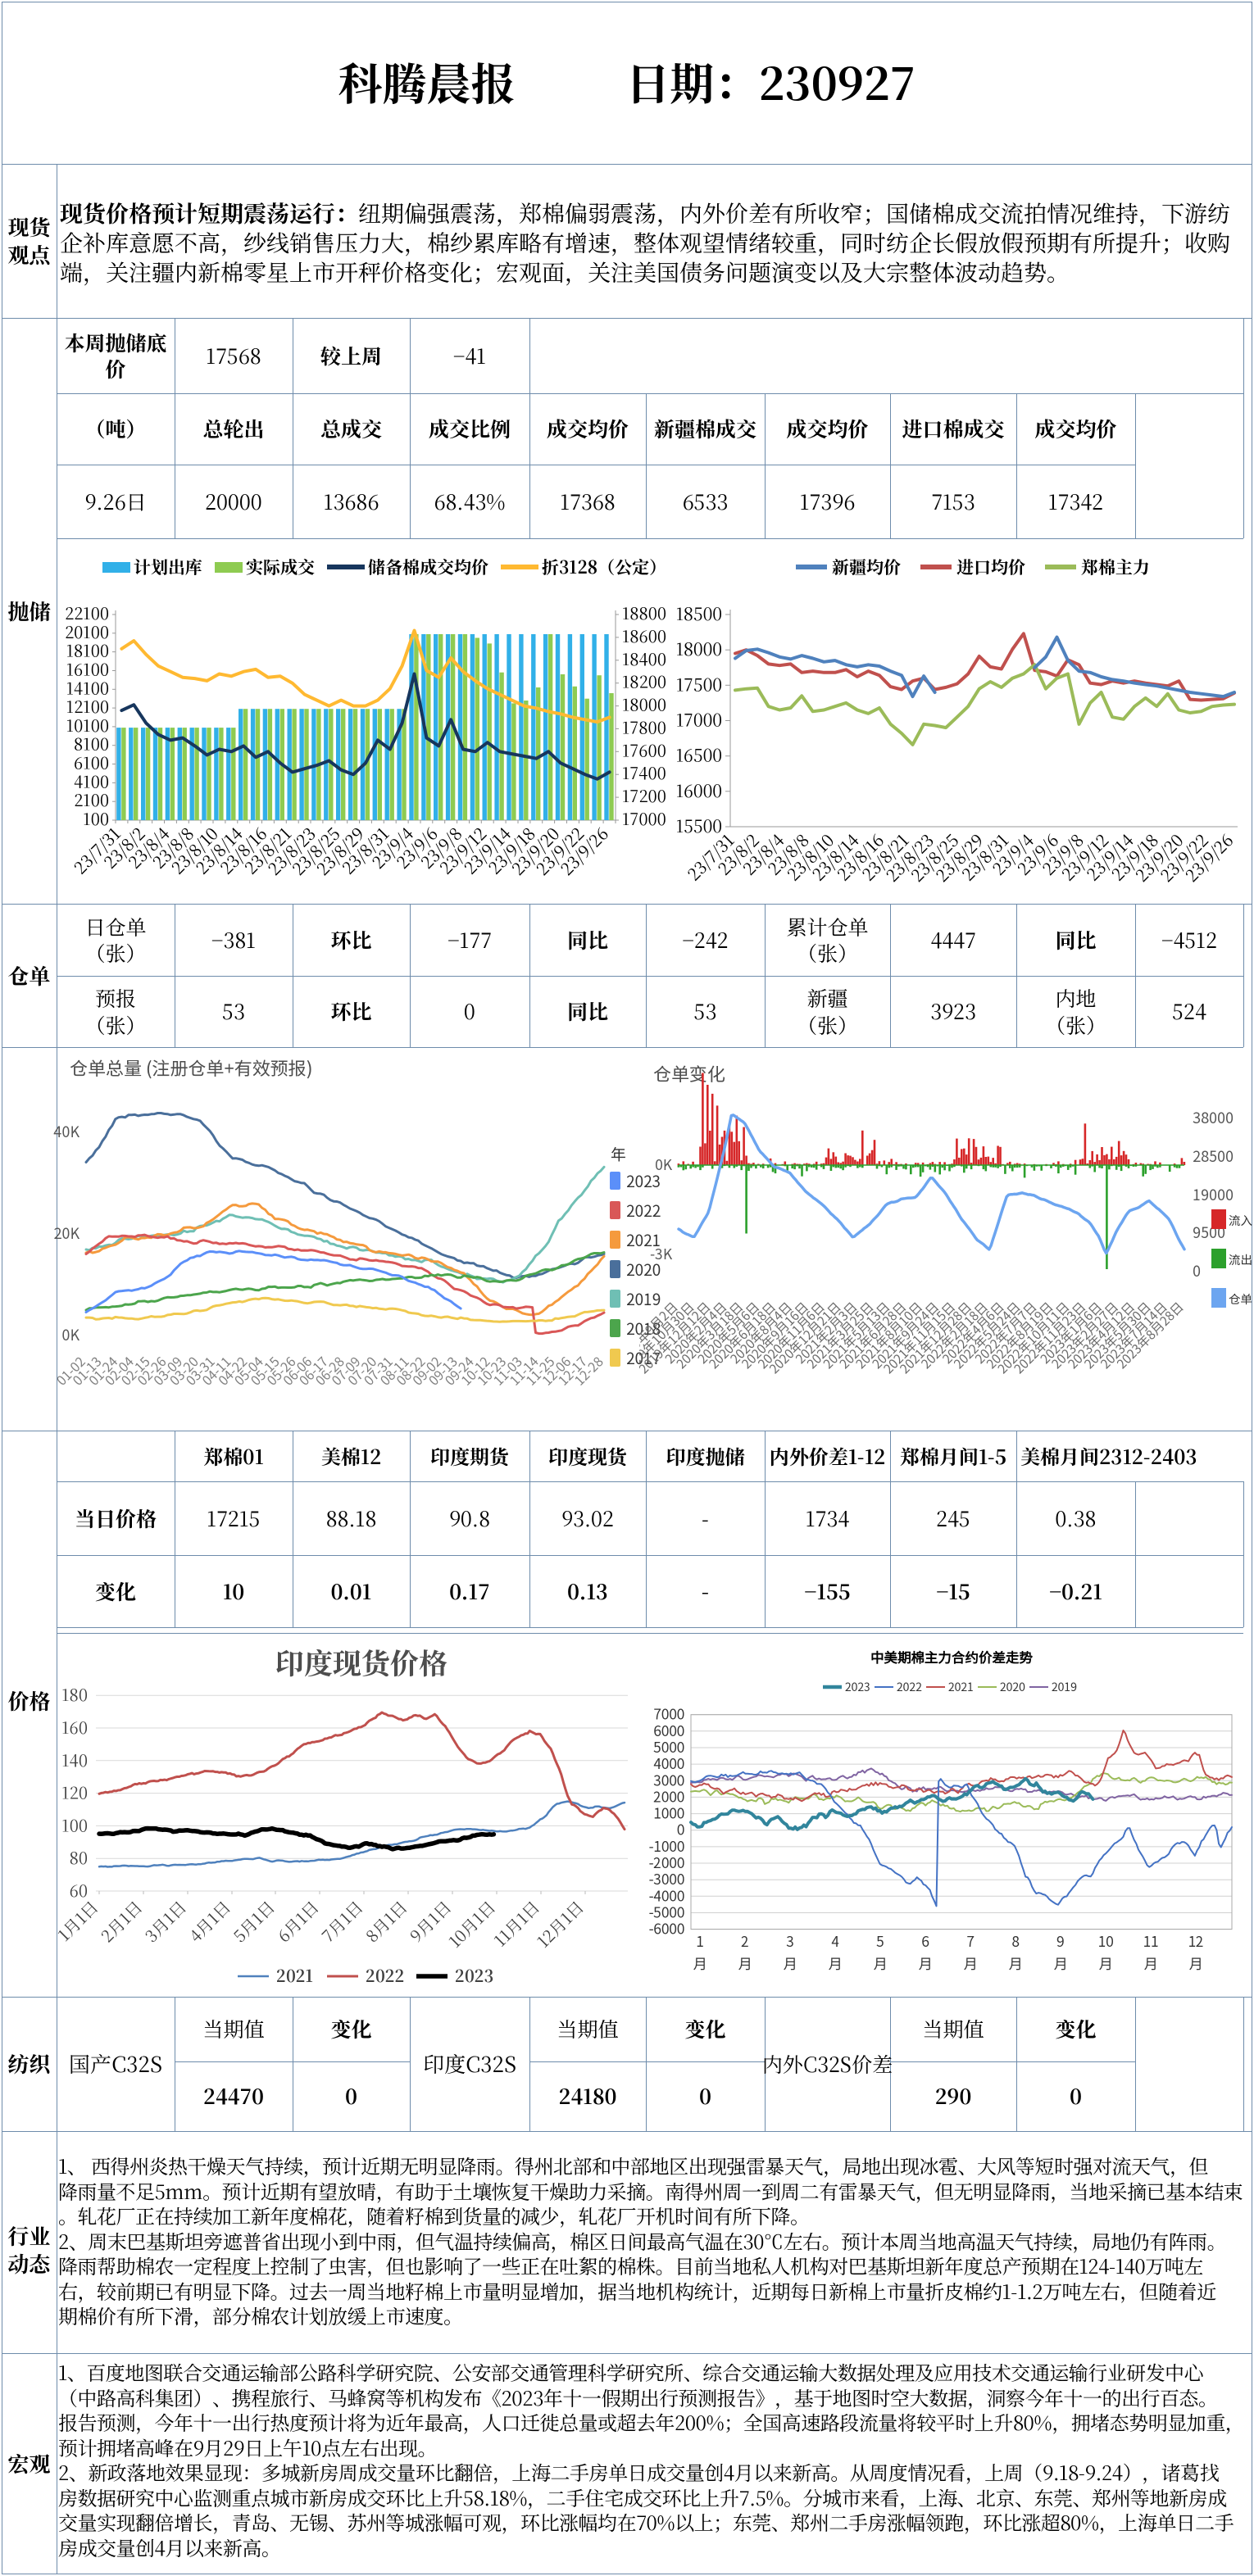 Image resolution: width=1254 pixels, height=2576 pixels. What do you see at coordinates (698, 684) in the screenshot?
I see `svg-text: 17500` at bounding box center [698, 684].